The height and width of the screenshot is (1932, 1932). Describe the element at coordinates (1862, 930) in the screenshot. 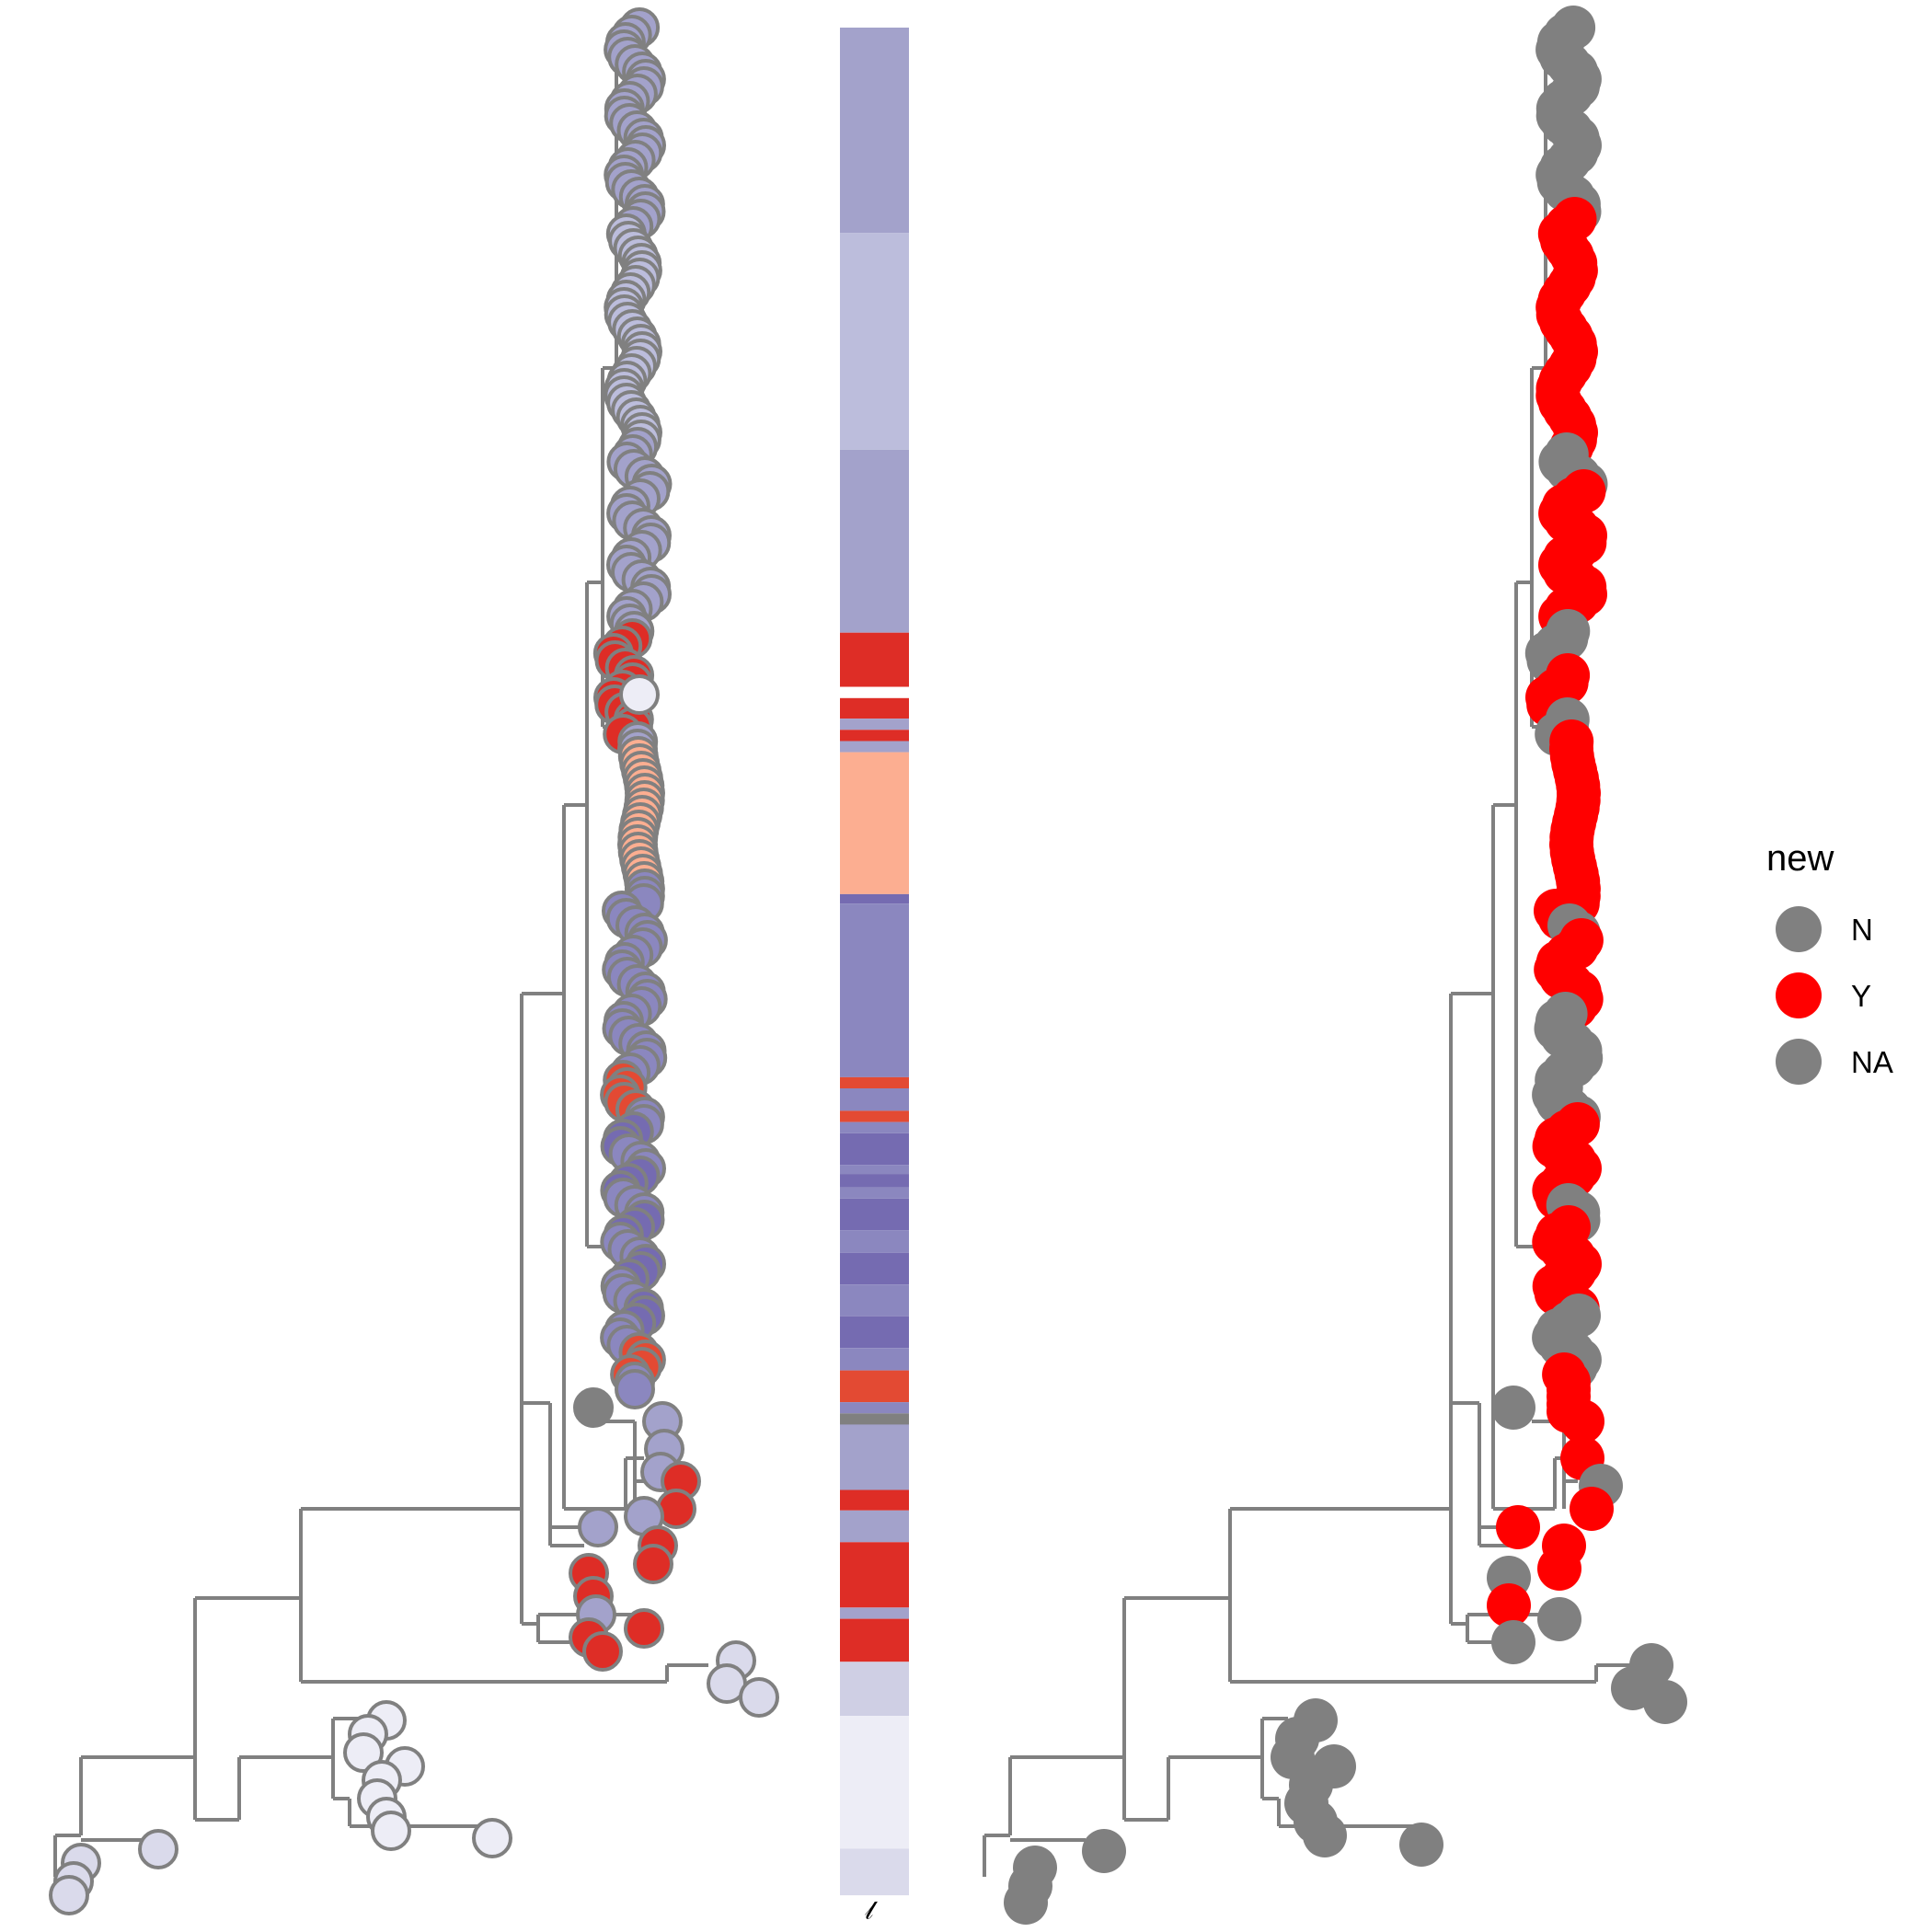

I see `legend-label: N` at that location.